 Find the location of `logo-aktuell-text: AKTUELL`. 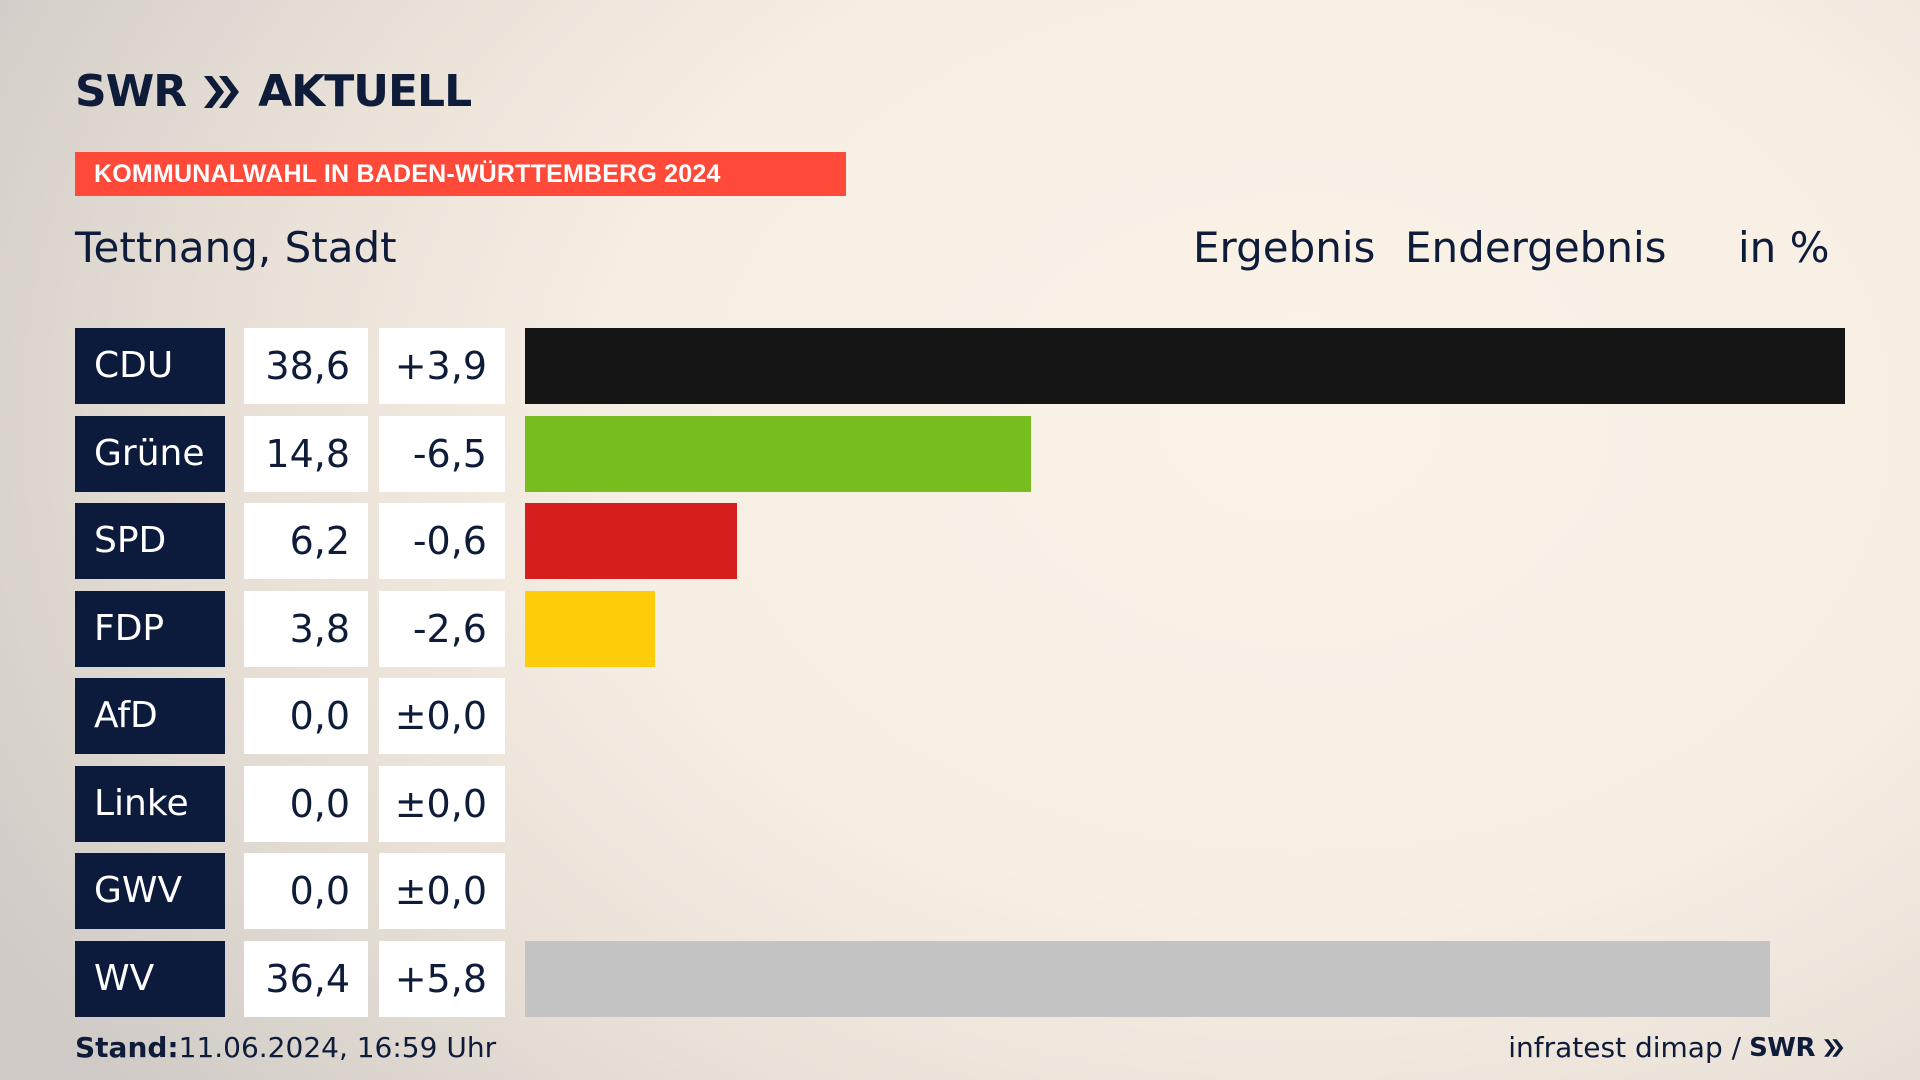

logo-aktuell-text: AKTUELL is located at coordinates (365, 91).